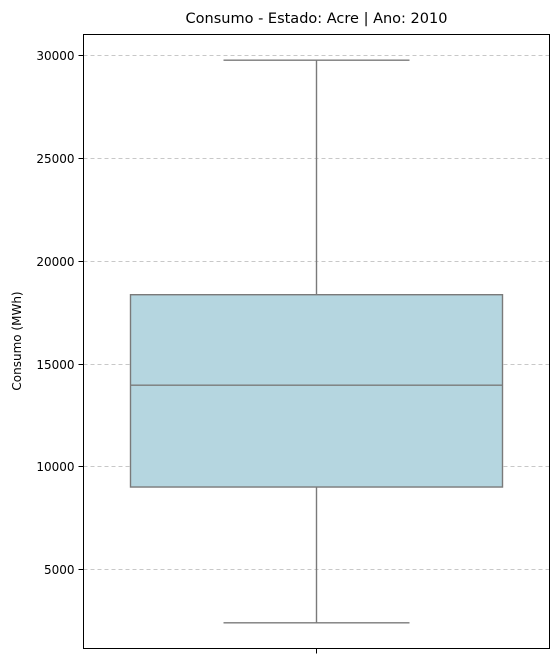  What do you see at coordinates (55, 467) in the screenshot?
I see `y-tick-label: 10000` at bounding box center [55, 467].